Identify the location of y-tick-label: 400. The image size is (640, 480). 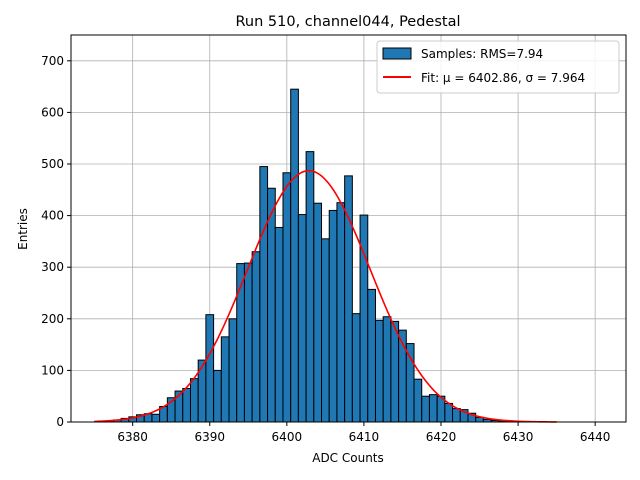
(52, 216).